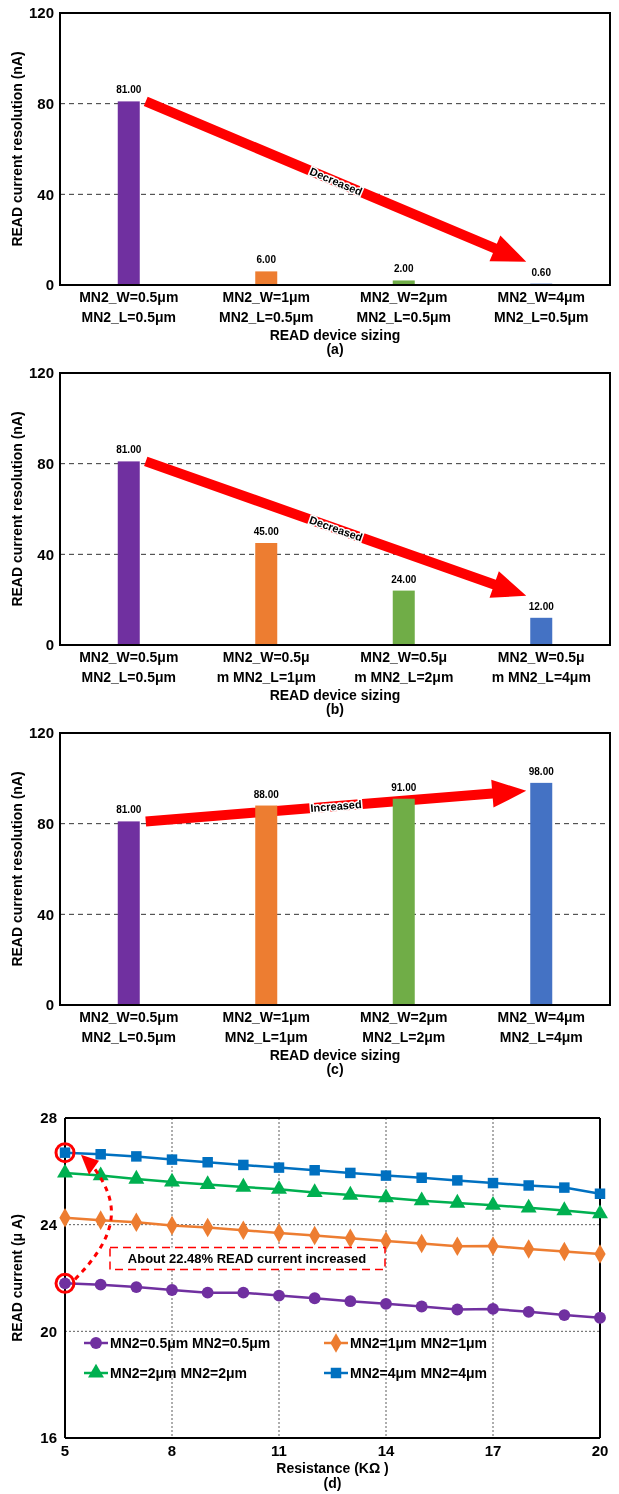 The height and width of the screenshot is (1494, 619). I want to click on x-tick-label: MN2_W=0.5μ m MN2_L=1μm, so click(266, 667).